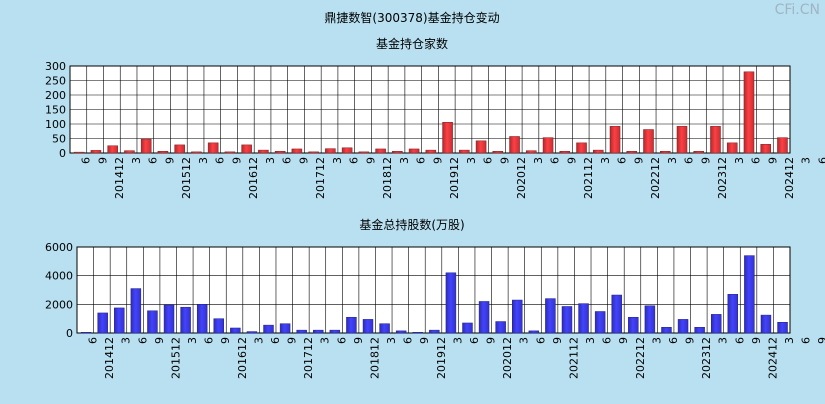  I want to click on x-tick-label: 201612, so click(253, 178).